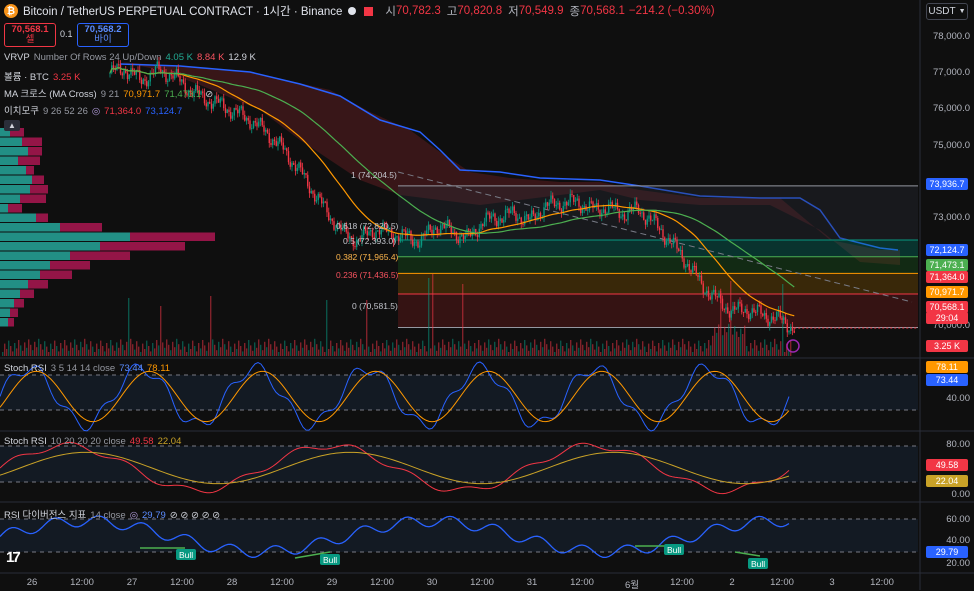 Image resolution: width=974 pixels, height=591 pixels. Describe the element at coordinates (682, 582) in the screenshot. I see `time-tick: 12:00` at that location.